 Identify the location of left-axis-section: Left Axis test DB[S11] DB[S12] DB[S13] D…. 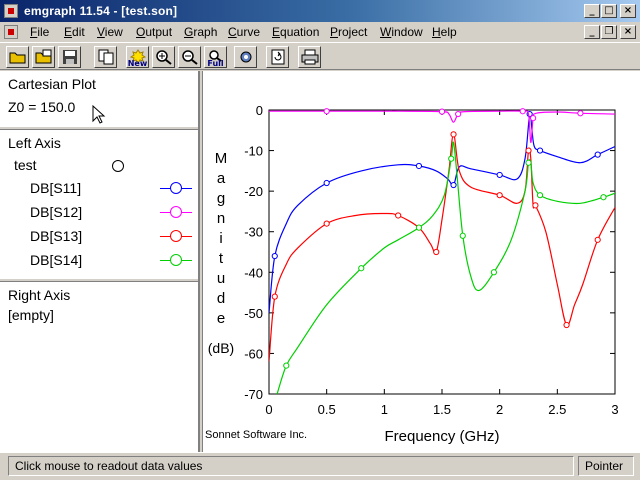
(99, 204).